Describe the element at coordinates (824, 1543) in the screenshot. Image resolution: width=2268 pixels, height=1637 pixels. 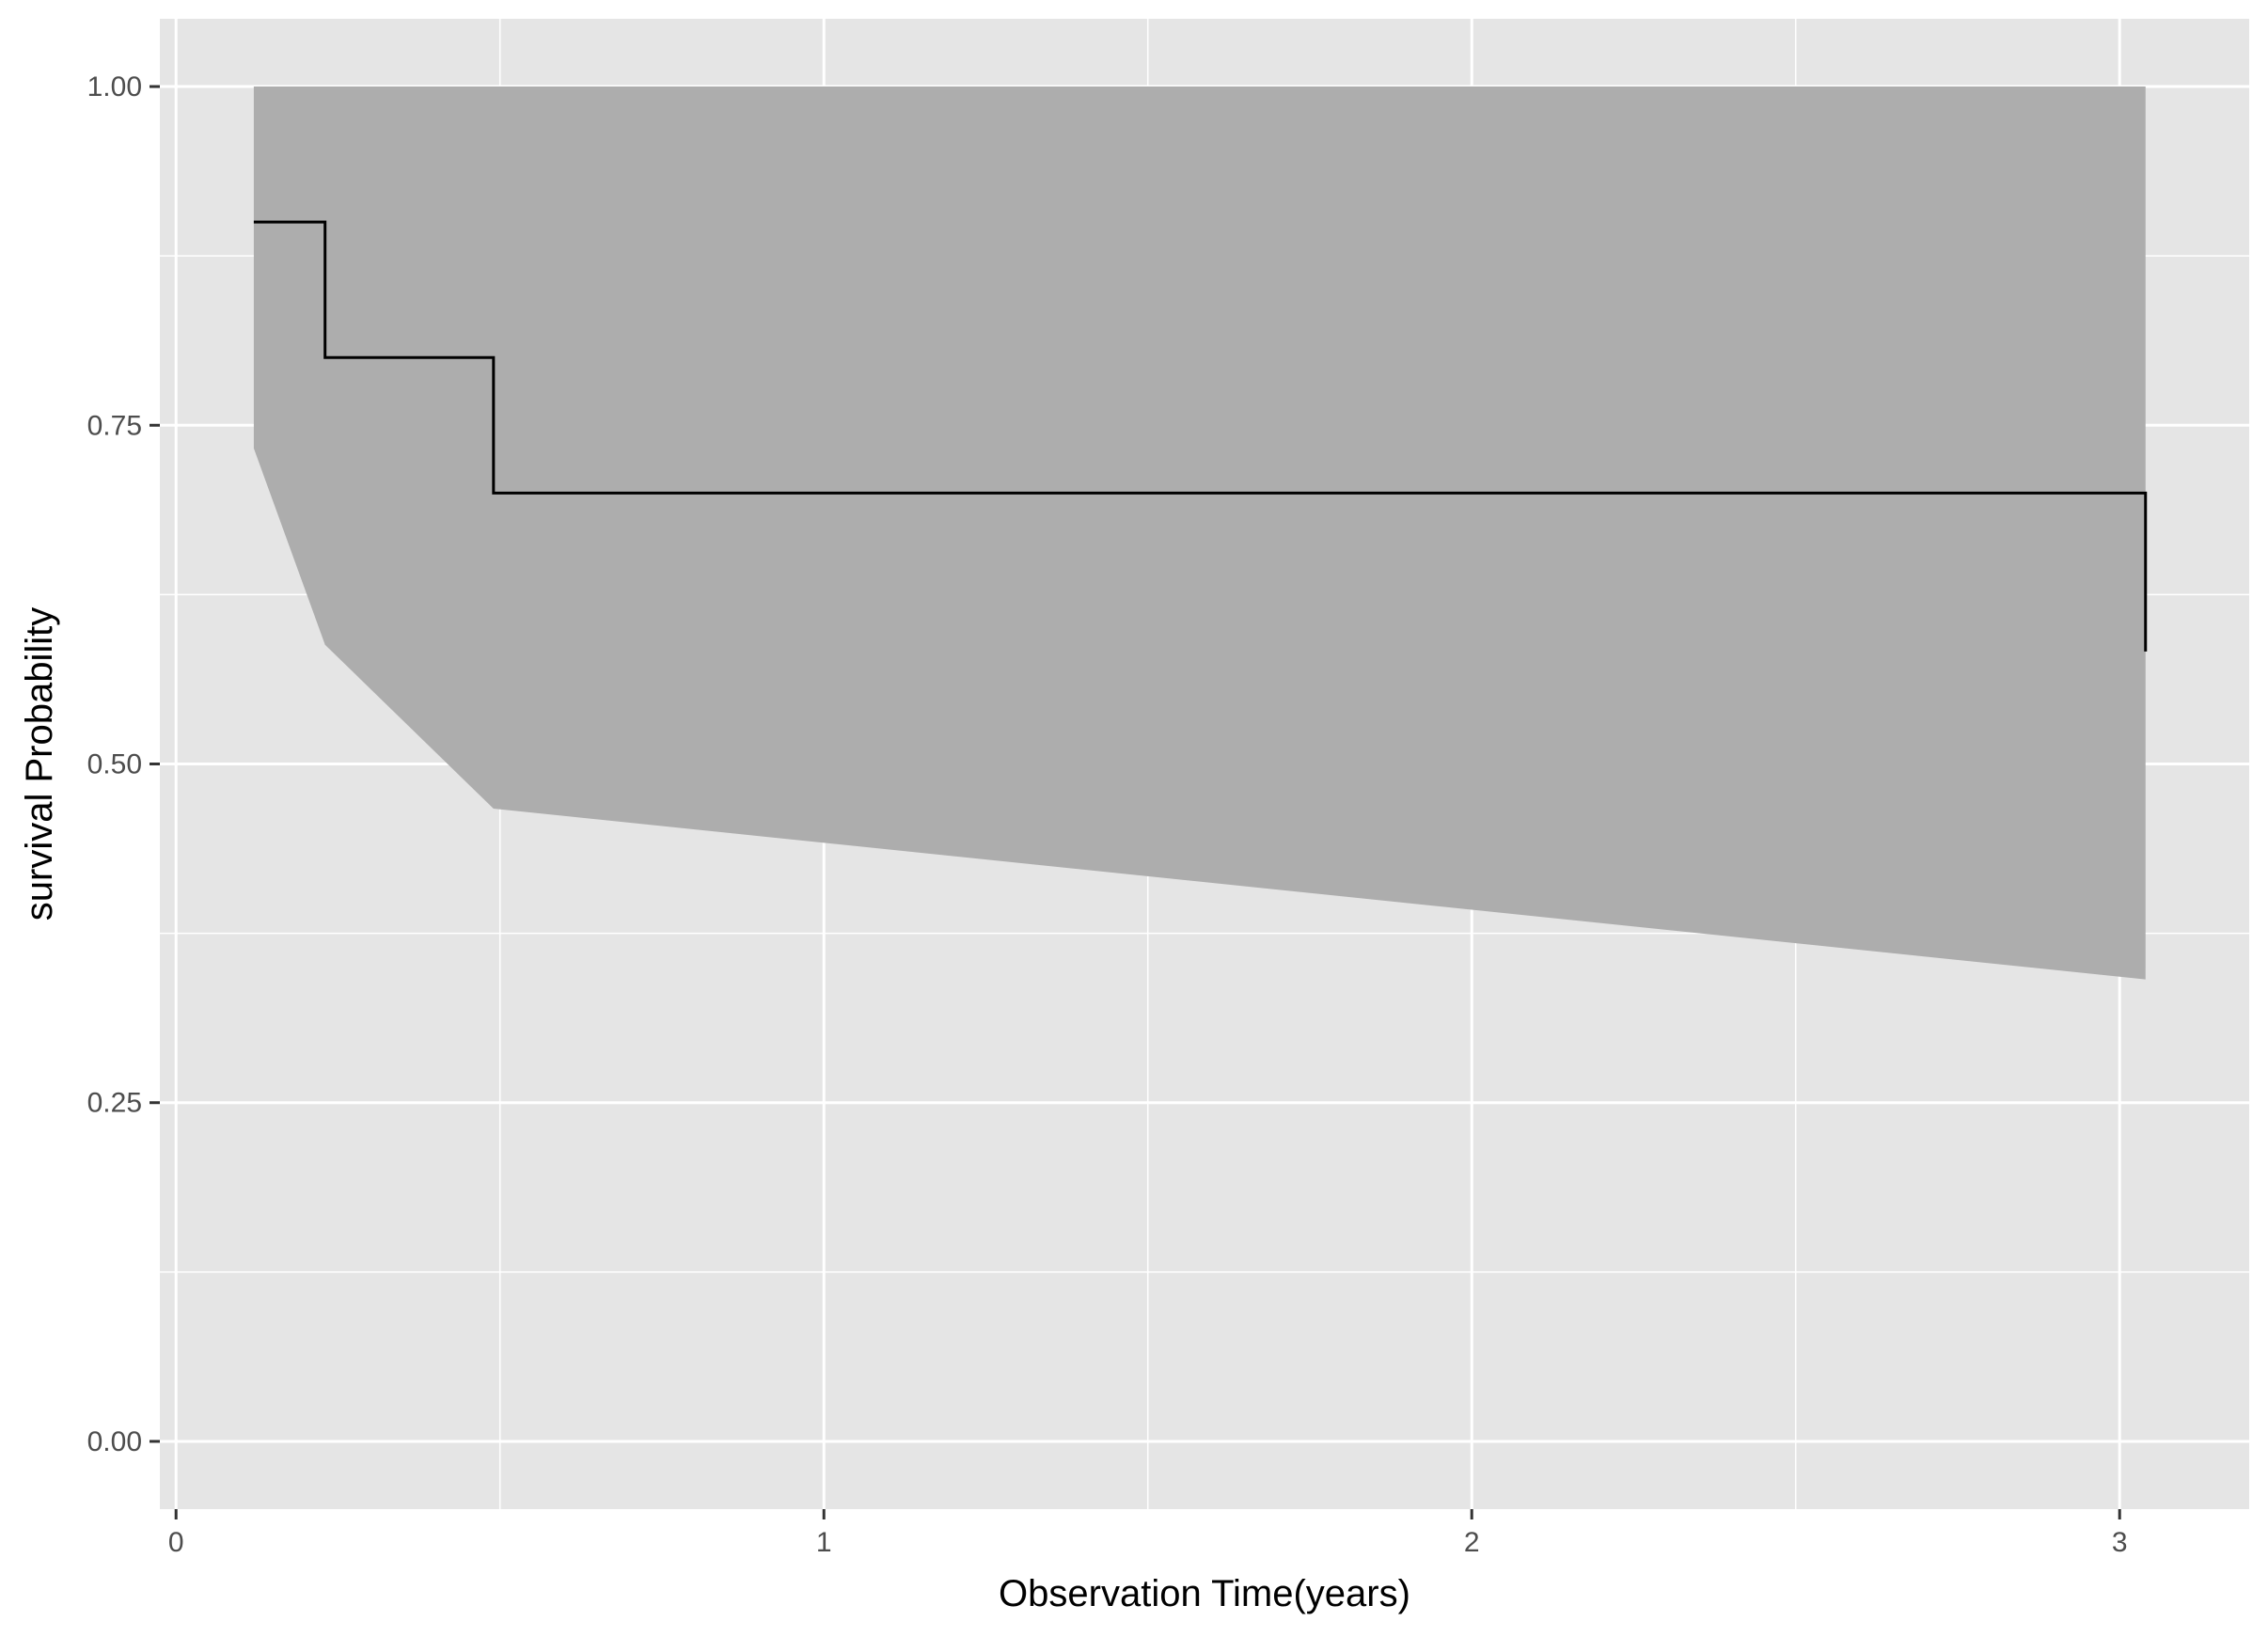
I see `x-tick-label: 1` at that location.